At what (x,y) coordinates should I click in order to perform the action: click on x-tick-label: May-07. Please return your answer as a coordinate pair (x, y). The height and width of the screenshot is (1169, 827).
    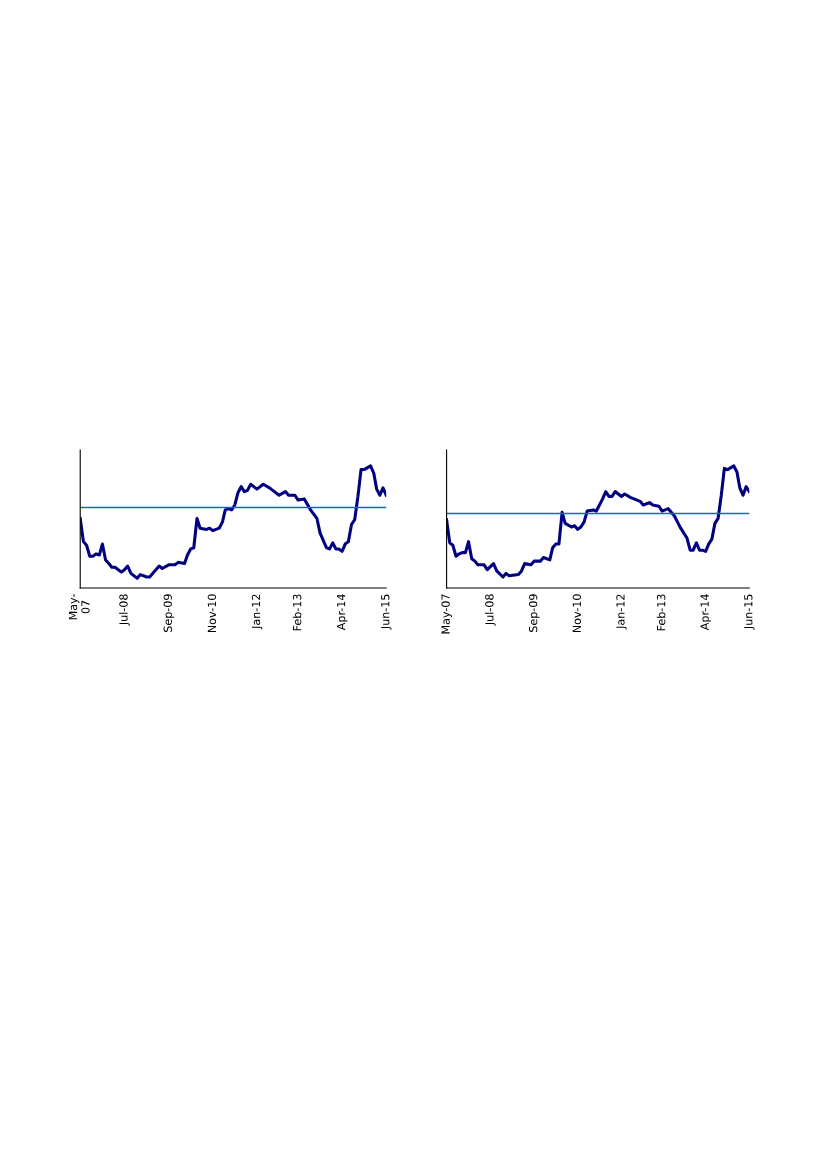
    Looking at the image, I should click on (446, 614).